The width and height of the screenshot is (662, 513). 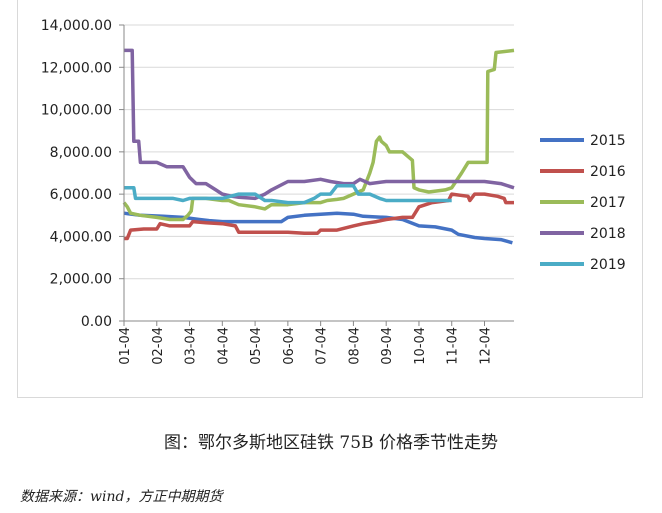 I want to click on legend-label-2016: 2016, so click(x=608, y=172).